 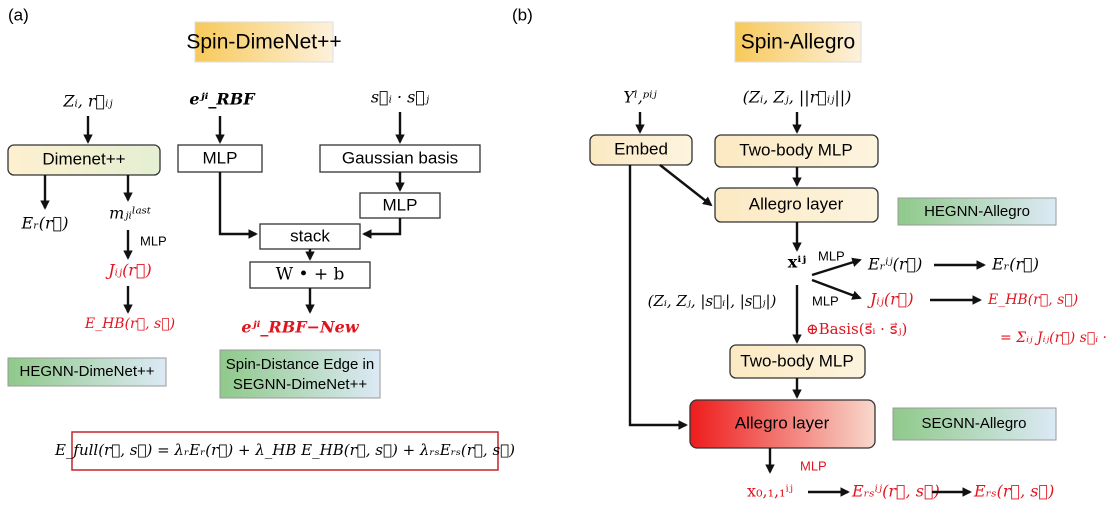 I want to click on output: Eᵣₛⁱʲ(r⃗, s⃗), so click(x=895, y=491).